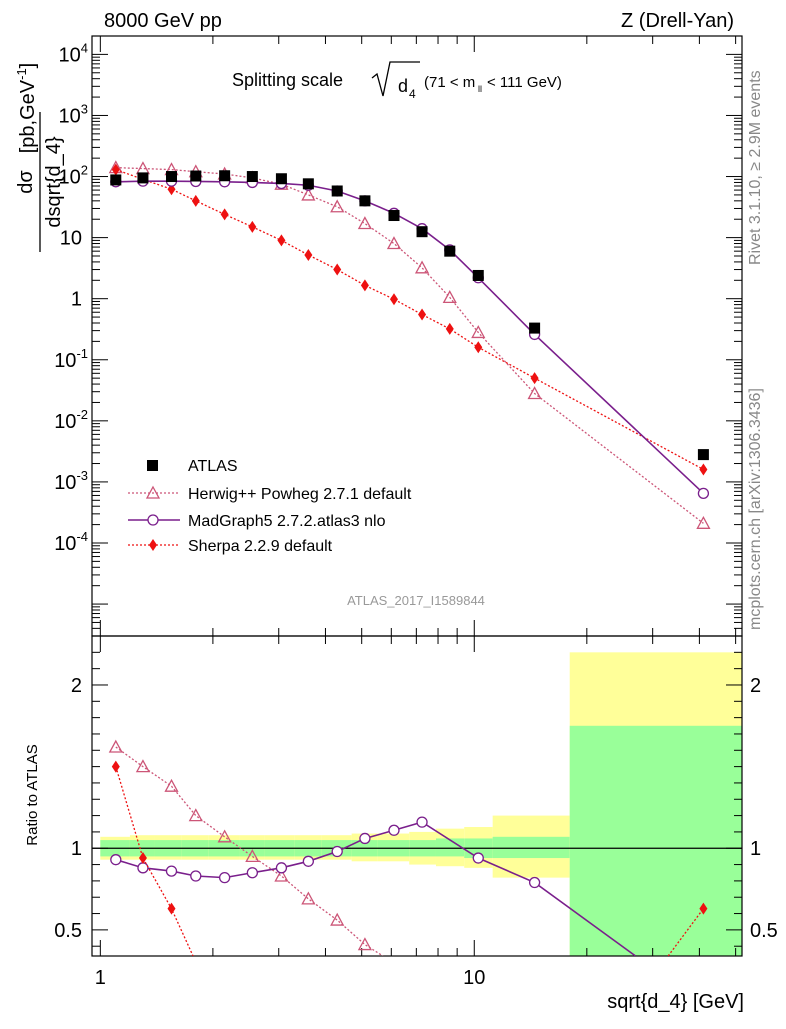  I want to click on analysis-id: ATLAS_2017_I1589844, so click(416, 600).